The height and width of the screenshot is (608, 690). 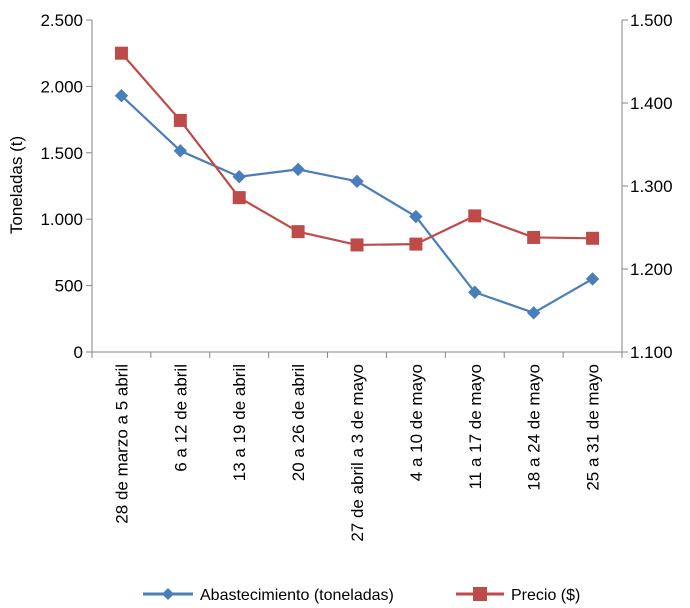 I want to click on y-axis-title: Toneladas (t), so click(x=16, y=185).